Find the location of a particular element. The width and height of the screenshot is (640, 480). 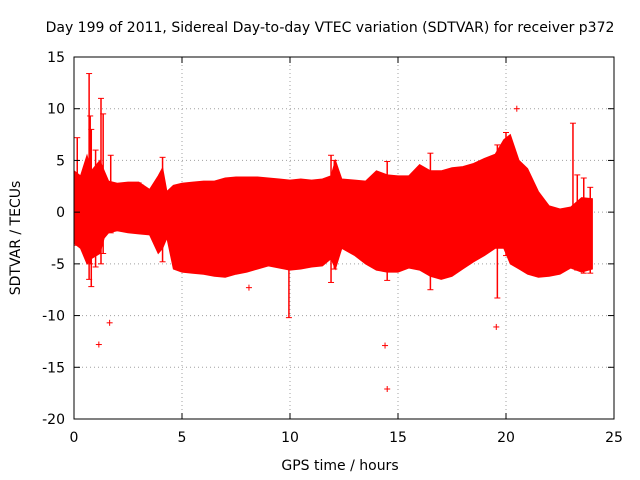

x-tick-label: 10 is located at coordinates (290, 438).